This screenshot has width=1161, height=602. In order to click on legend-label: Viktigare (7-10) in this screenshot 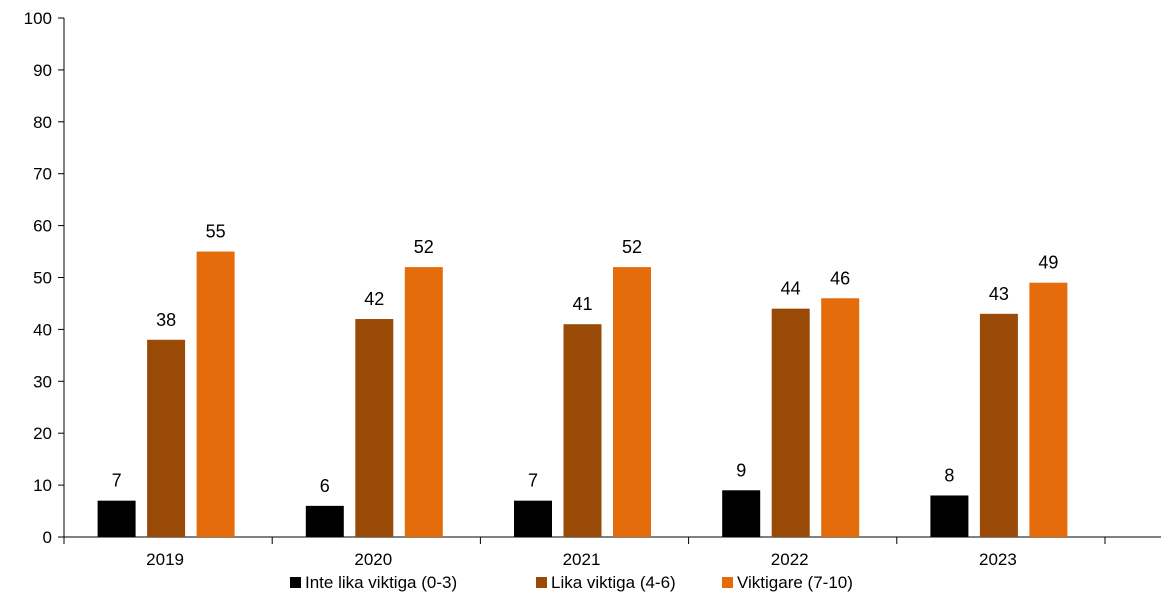, I will do `click(795, 582)`.